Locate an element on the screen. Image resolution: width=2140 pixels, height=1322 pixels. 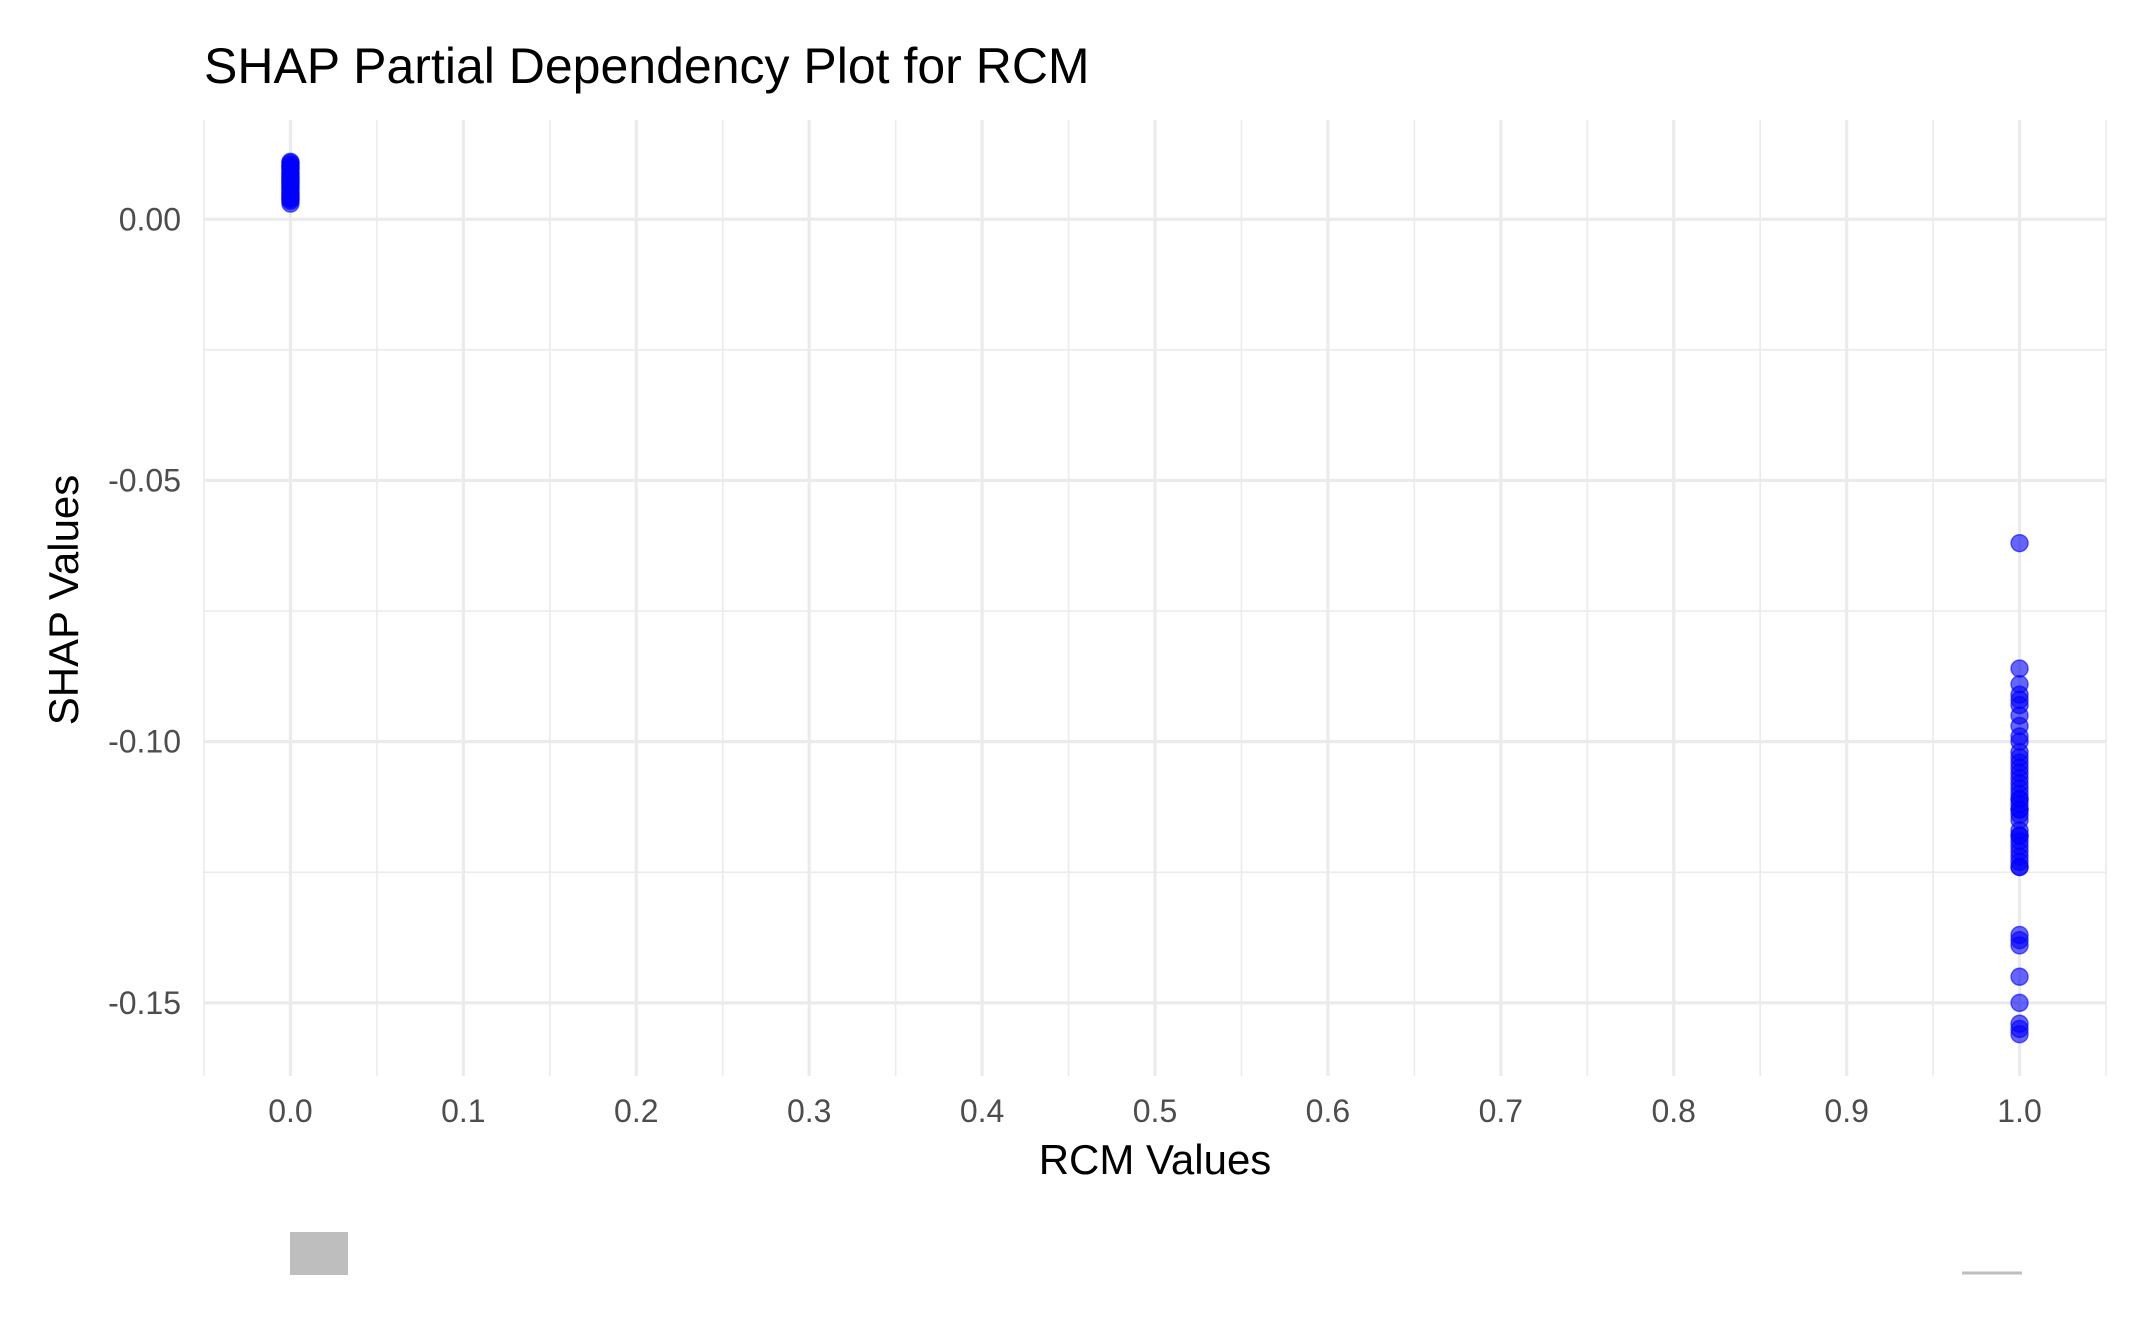
y-tick-label: -0.05 is located at coordinates (144, 480).